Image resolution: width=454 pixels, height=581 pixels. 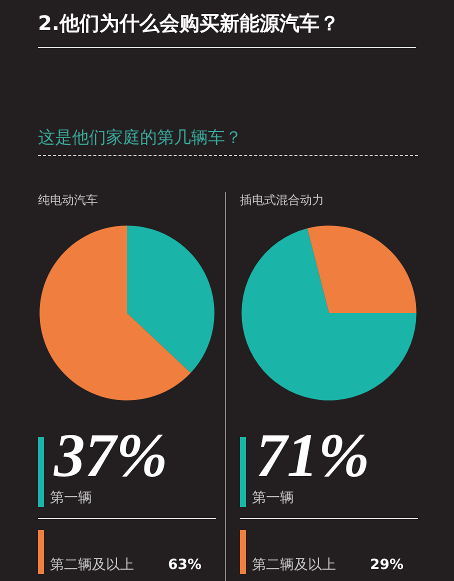 I want to click on data-label: 71%, so click(x=313, y=456).